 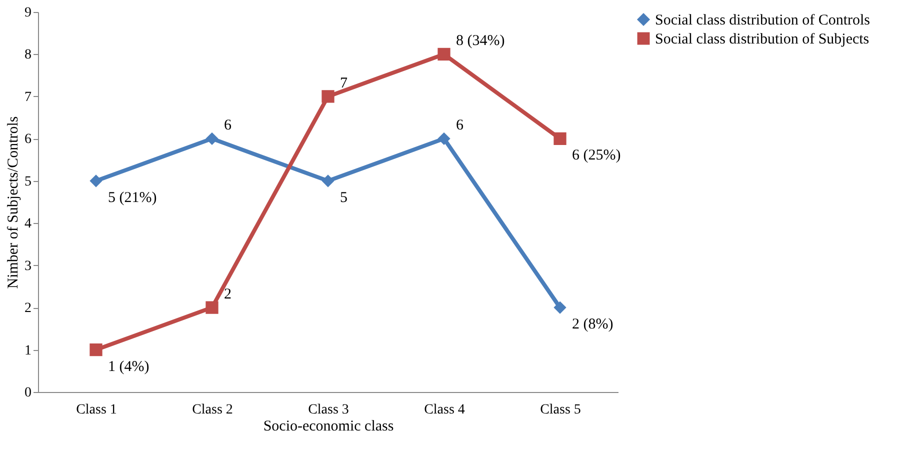 What do you see at coordinates (132, 198) in the screenshot?
I see `data-label: 5 (21%)` at bounding box center [132, 198].